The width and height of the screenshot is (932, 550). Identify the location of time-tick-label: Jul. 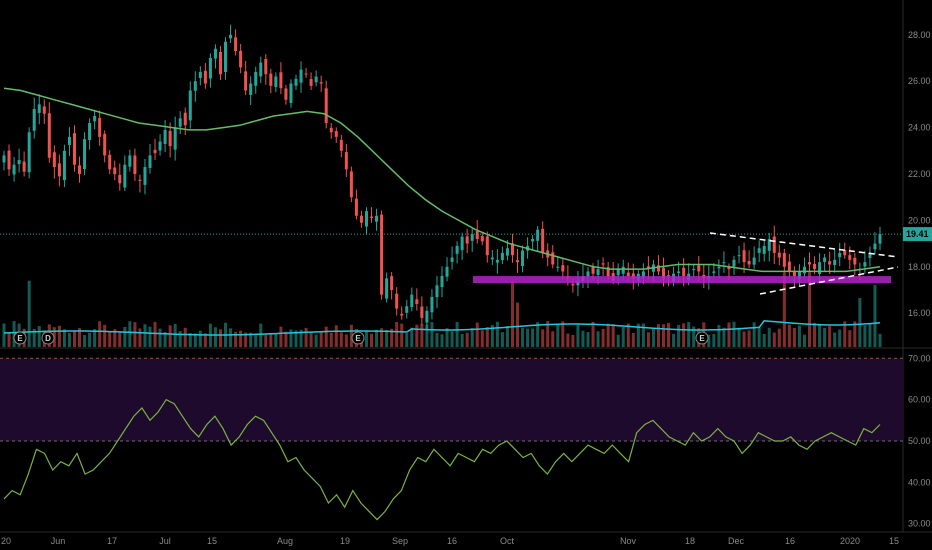
(165, 541).